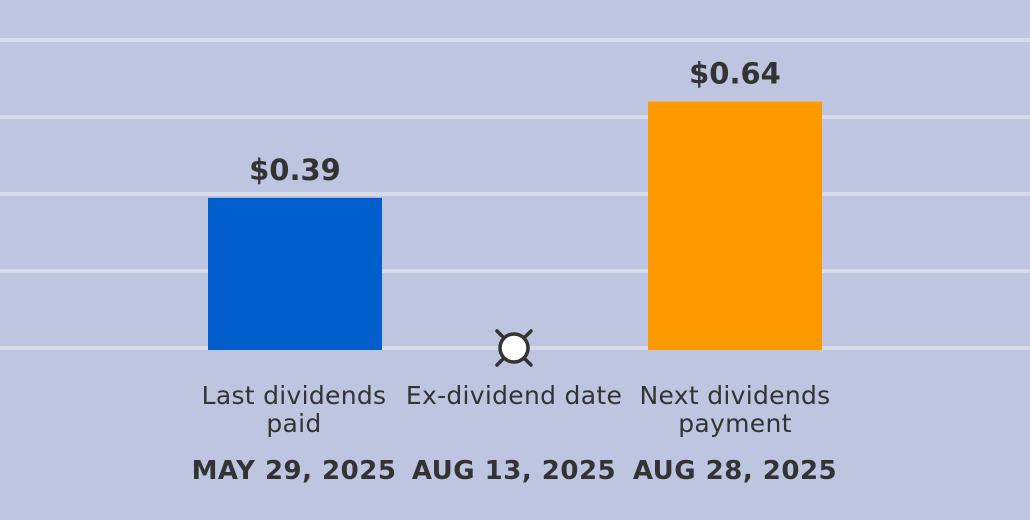  I want to click on value-label-next-payment: $0.64, so click(735, 74).